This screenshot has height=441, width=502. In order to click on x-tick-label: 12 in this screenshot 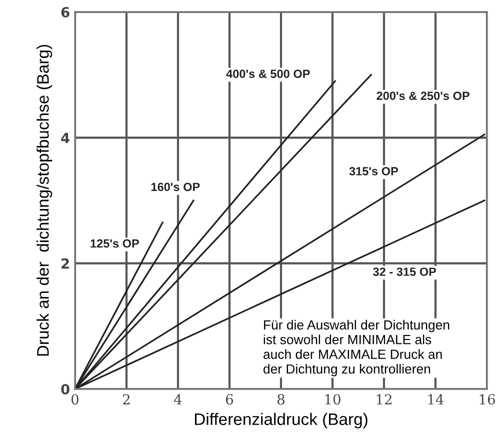, I will do `click(384, 399)`.